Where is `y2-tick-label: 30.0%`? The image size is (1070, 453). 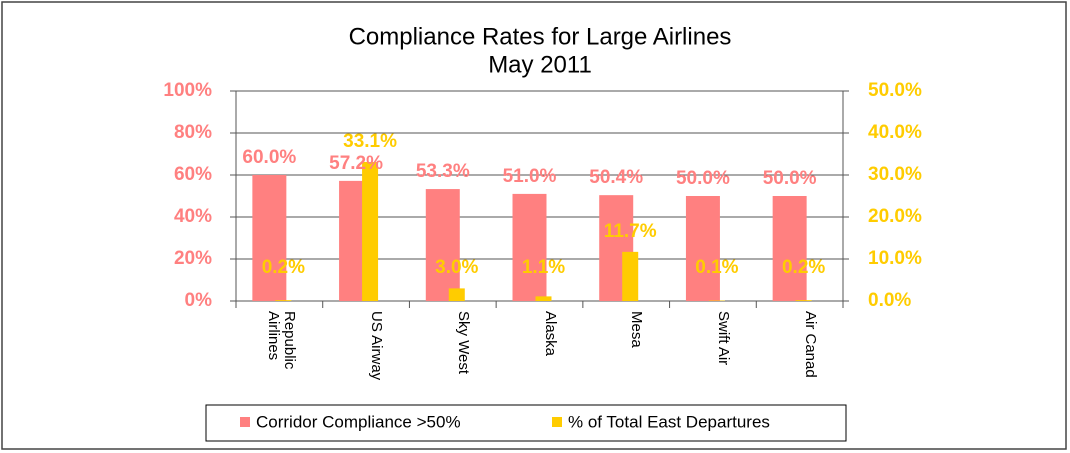 y2-tick-label: 30.0% is located at coordinates (895, 174).